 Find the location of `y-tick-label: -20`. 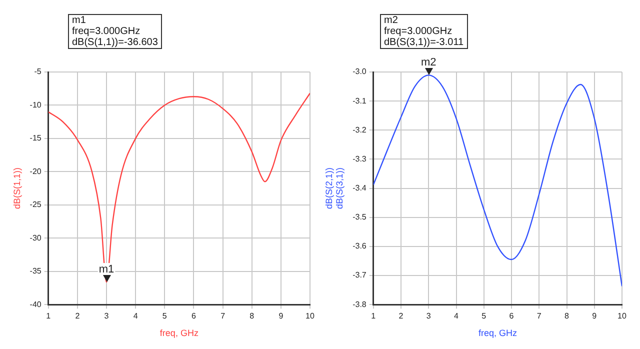

y-tick-label: -20 is located at coordinates (36, 171).